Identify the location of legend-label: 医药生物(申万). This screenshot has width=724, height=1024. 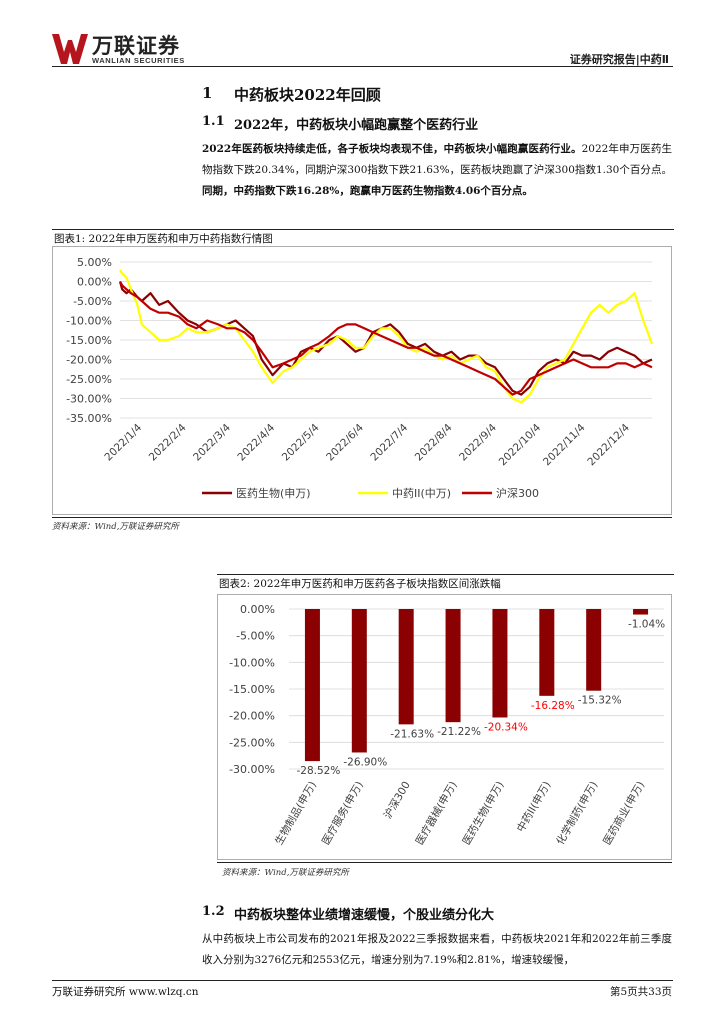
(273, 493).